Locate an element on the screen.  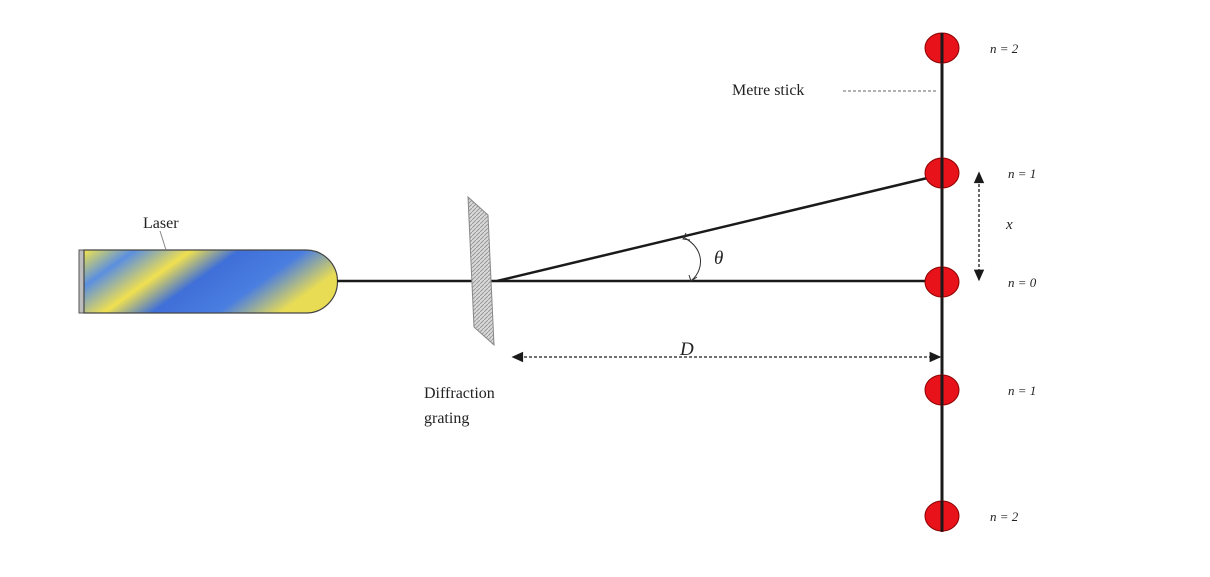
d-label: D is located at coordinates (686, 349).